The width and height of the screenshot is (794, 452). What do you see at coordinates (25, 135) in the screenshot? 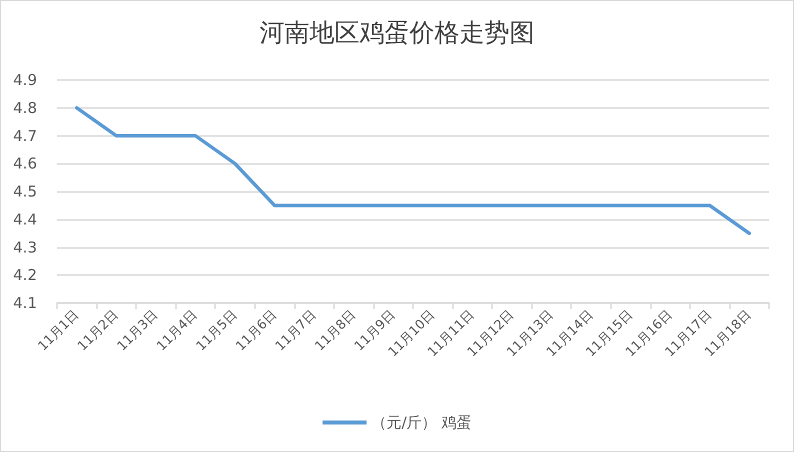
I see `y-tick-label: 4.7` at bounding box center [25, 135].